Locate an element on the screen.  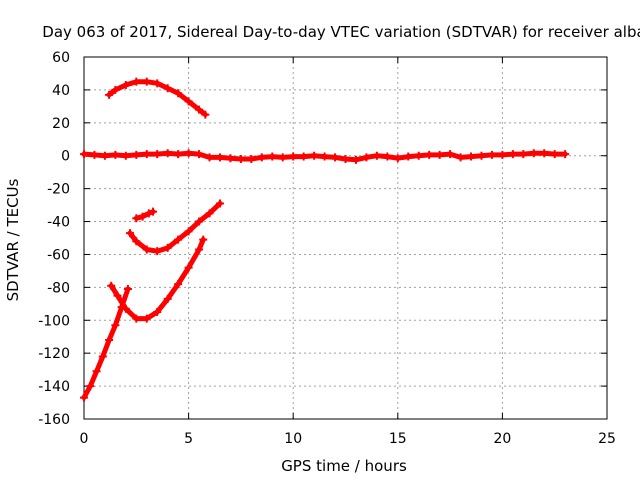
y-tick-label: -120 is located at coordinates (54, 354).